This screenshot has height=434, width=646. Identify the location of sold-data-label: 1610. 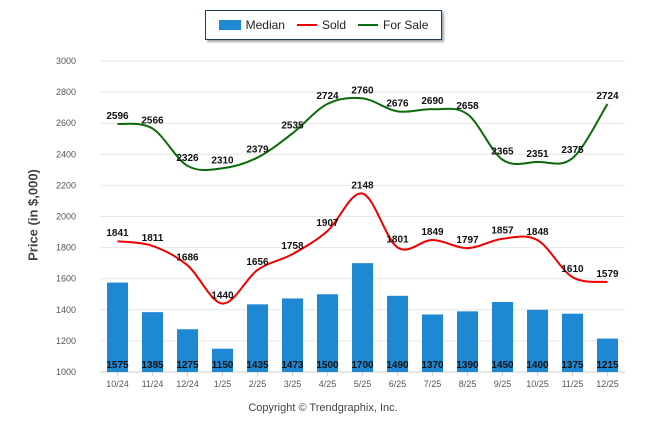
(572, 269).